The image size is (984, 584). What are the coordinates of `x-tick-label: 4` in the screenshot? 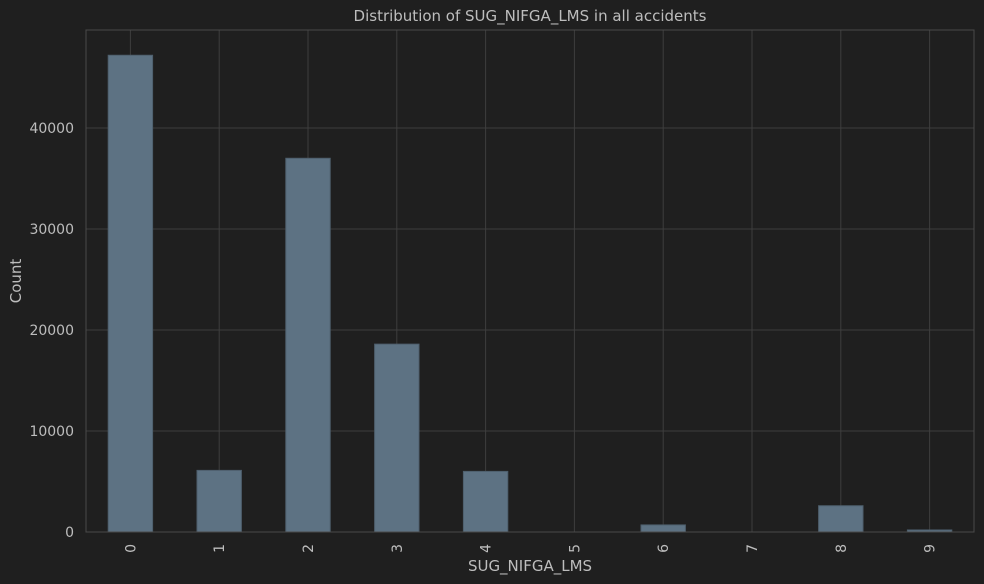 It's located at (487, 548).